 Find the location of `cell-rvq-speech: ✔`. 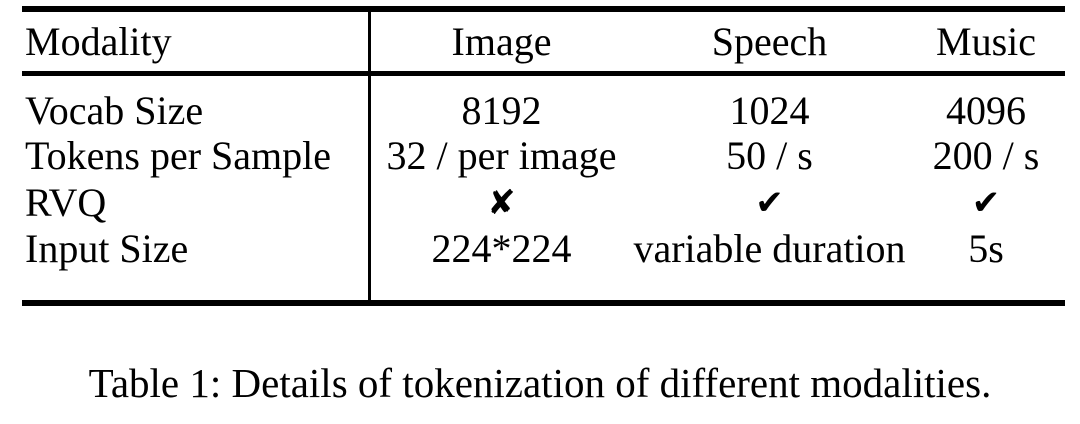

cell-rvq-speech: ✔ is located at coordinates (769, 202).